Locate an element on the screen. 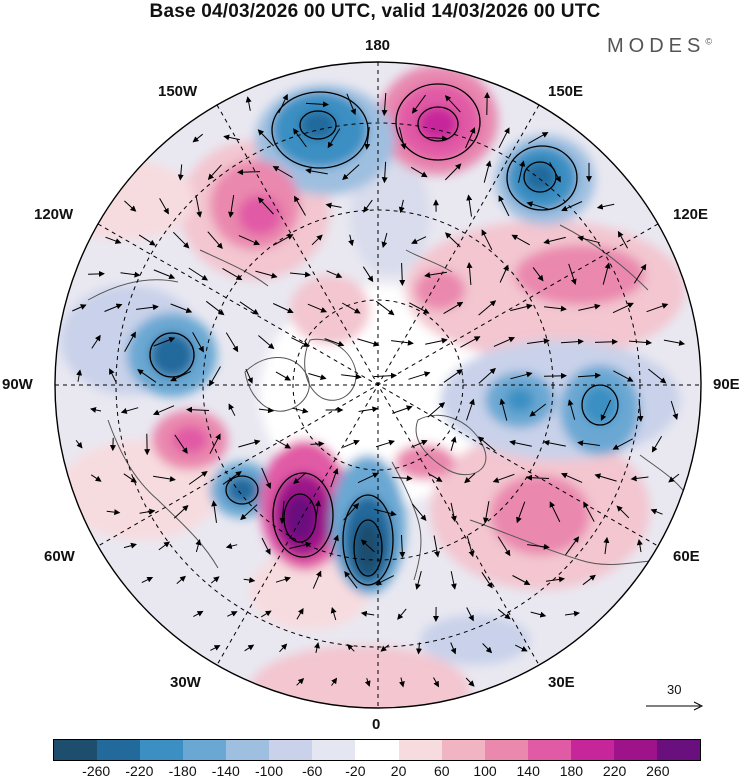  colorbar-tick-label: 140 is located at coordinates (528, 771).